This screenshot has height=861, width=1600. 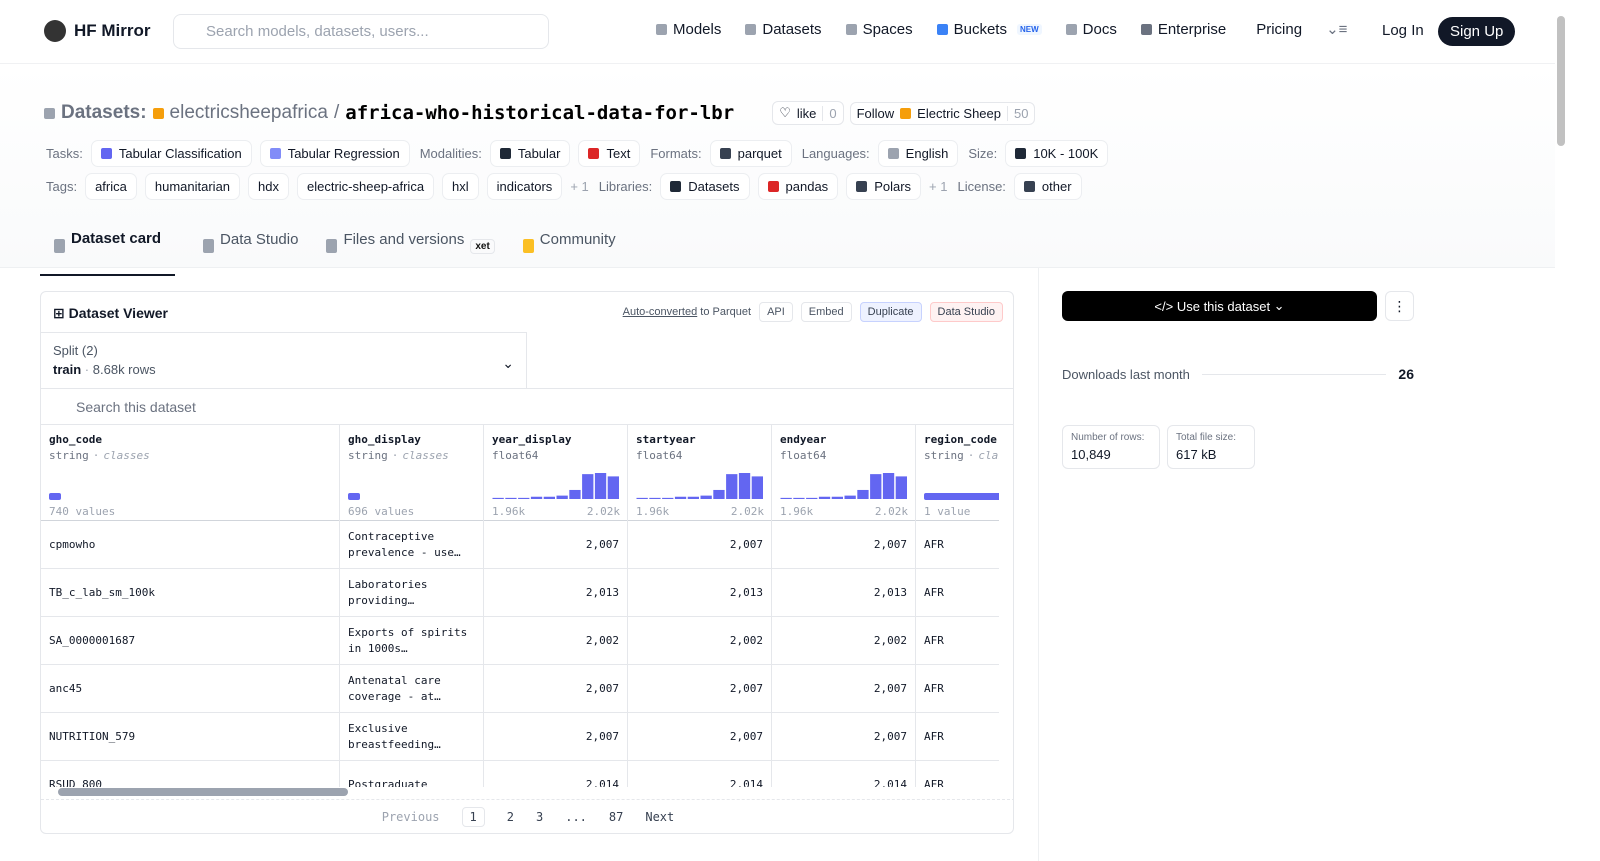 What do you see at coordinates (203, 792) in the screenshot?
I see `h-scrollbar` at bounding box center [203, 792].